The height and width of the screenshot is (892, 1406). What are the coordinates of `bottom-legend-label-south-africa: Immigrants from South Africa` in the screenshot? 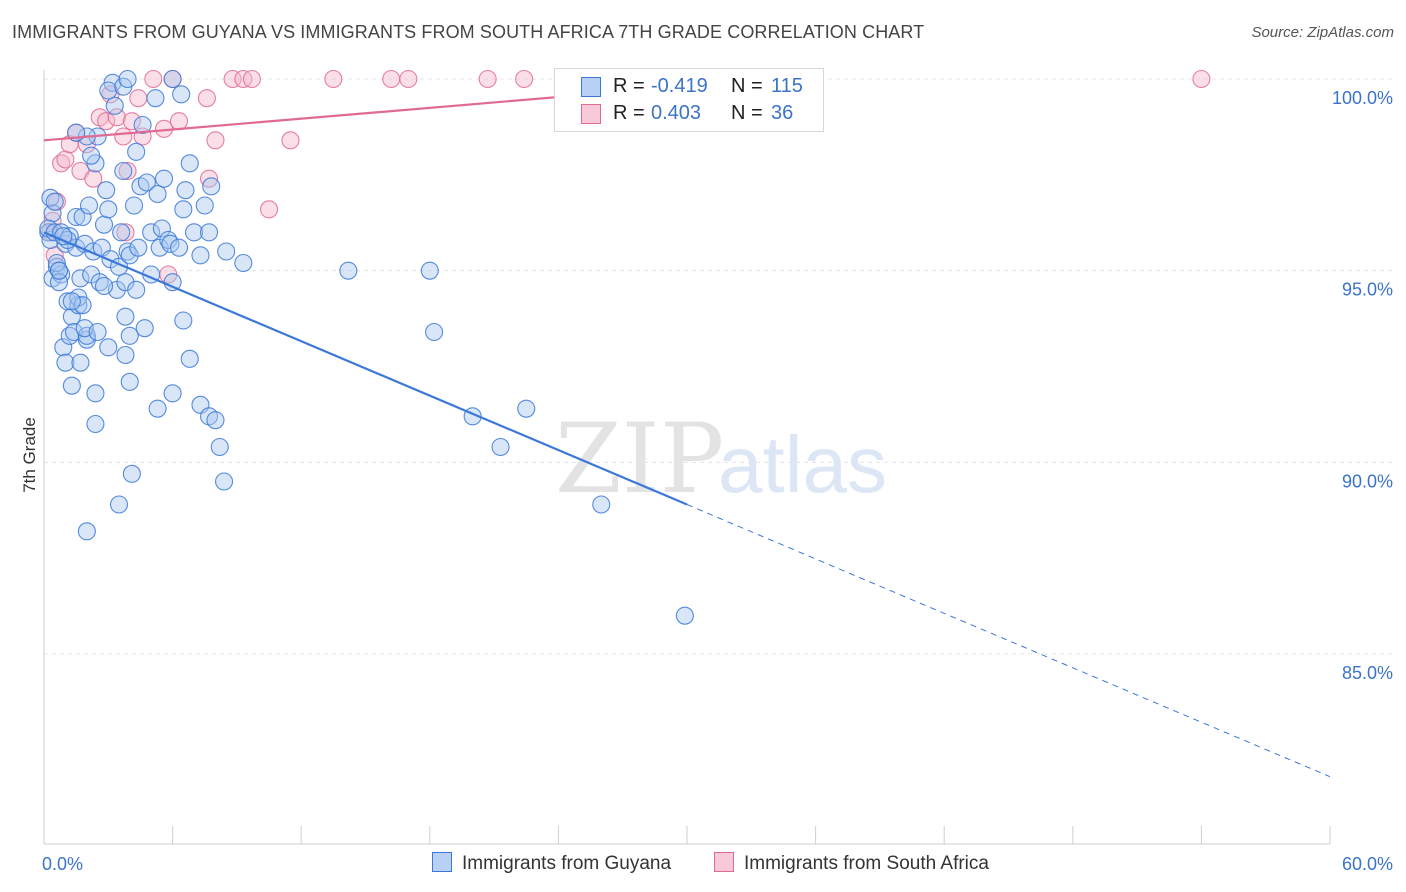 It's located at (866, 863).